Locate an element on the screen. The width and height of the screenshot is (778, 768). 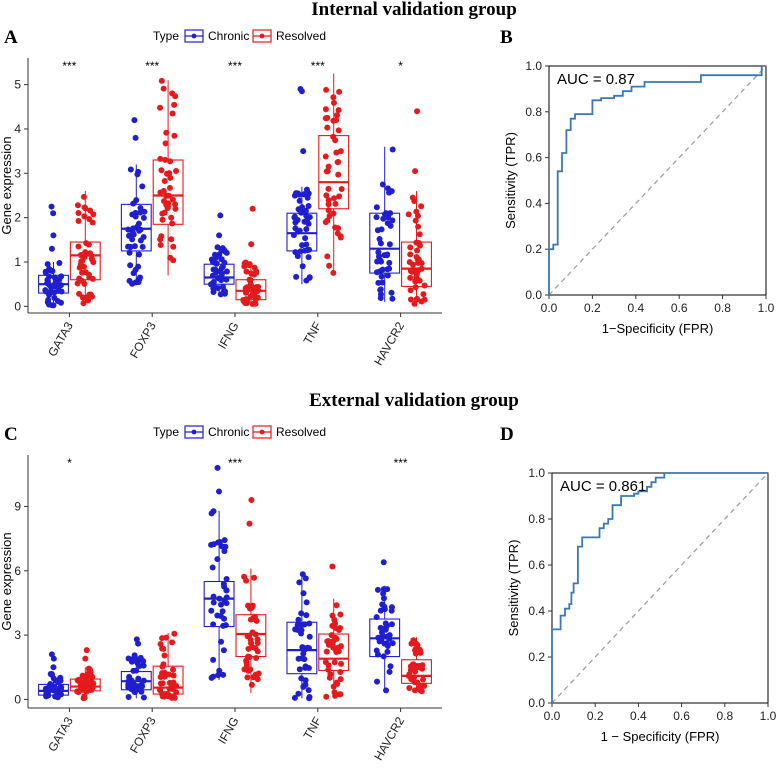
panel-label-a: A is located at coordinates (11, 37).